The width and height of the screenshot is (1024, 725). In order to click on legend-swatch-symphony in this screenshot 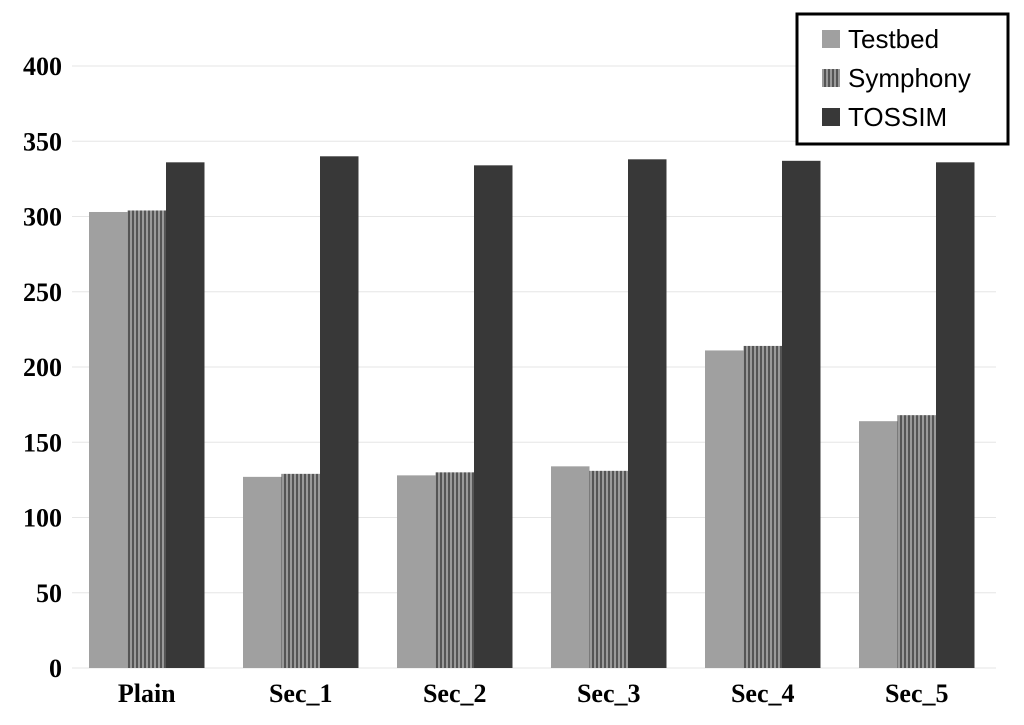, I will do `click(831, 78)`.